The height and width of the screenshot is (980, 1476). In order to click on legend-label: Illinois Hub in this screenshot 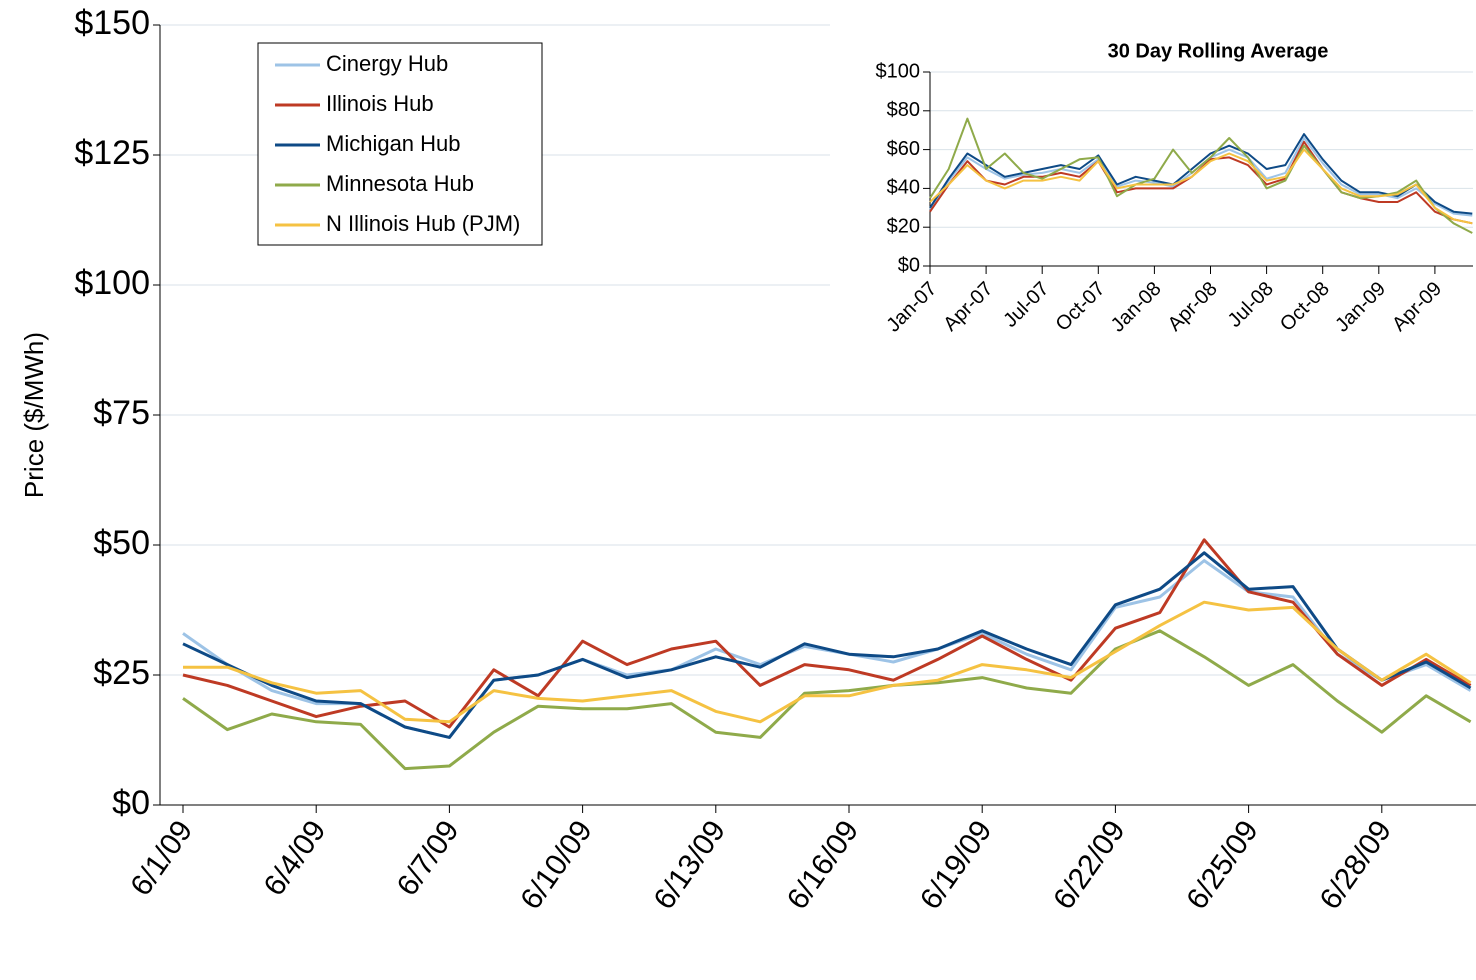, I will do `click(380, 103)`.